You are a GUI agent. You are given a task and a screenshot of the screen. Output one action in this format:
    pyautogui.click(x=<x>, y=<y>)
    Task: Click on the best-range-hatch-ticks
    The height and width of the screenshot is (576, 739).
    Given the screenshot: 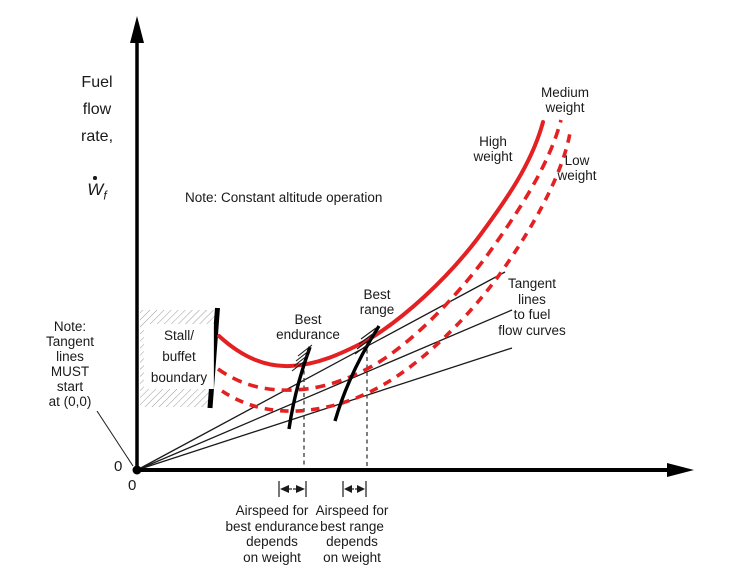 What is the action you would take?
    pyautogui.click(x=365, y=341)
    